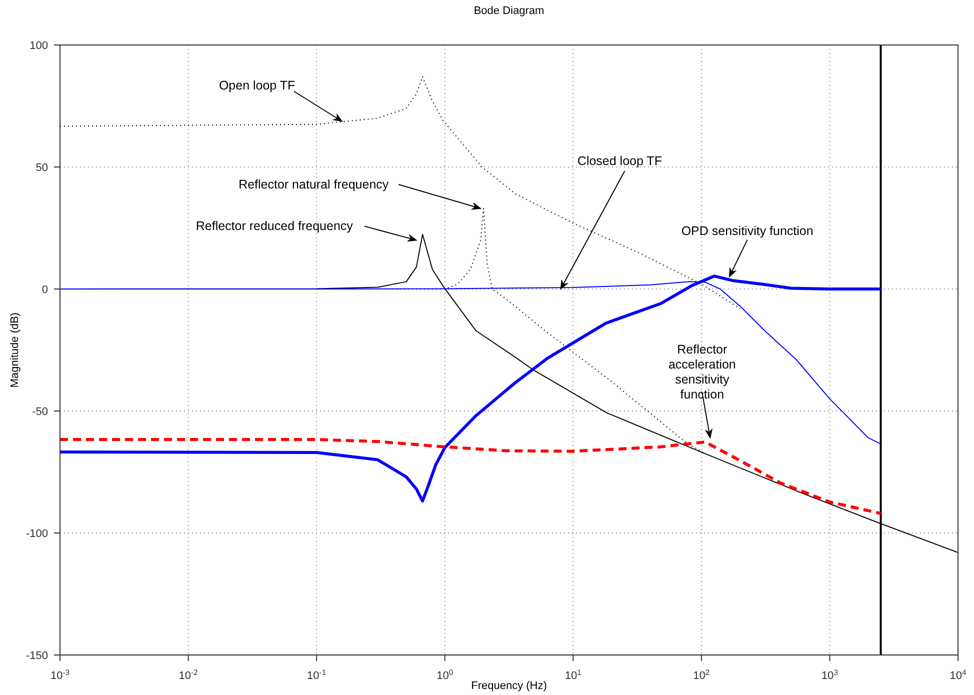 This screenshot has width=974, height=695. Describe the element at coordinates (573, 675) in the screenshot. I see `x-tick-label: 10$^{1}$` at that location.